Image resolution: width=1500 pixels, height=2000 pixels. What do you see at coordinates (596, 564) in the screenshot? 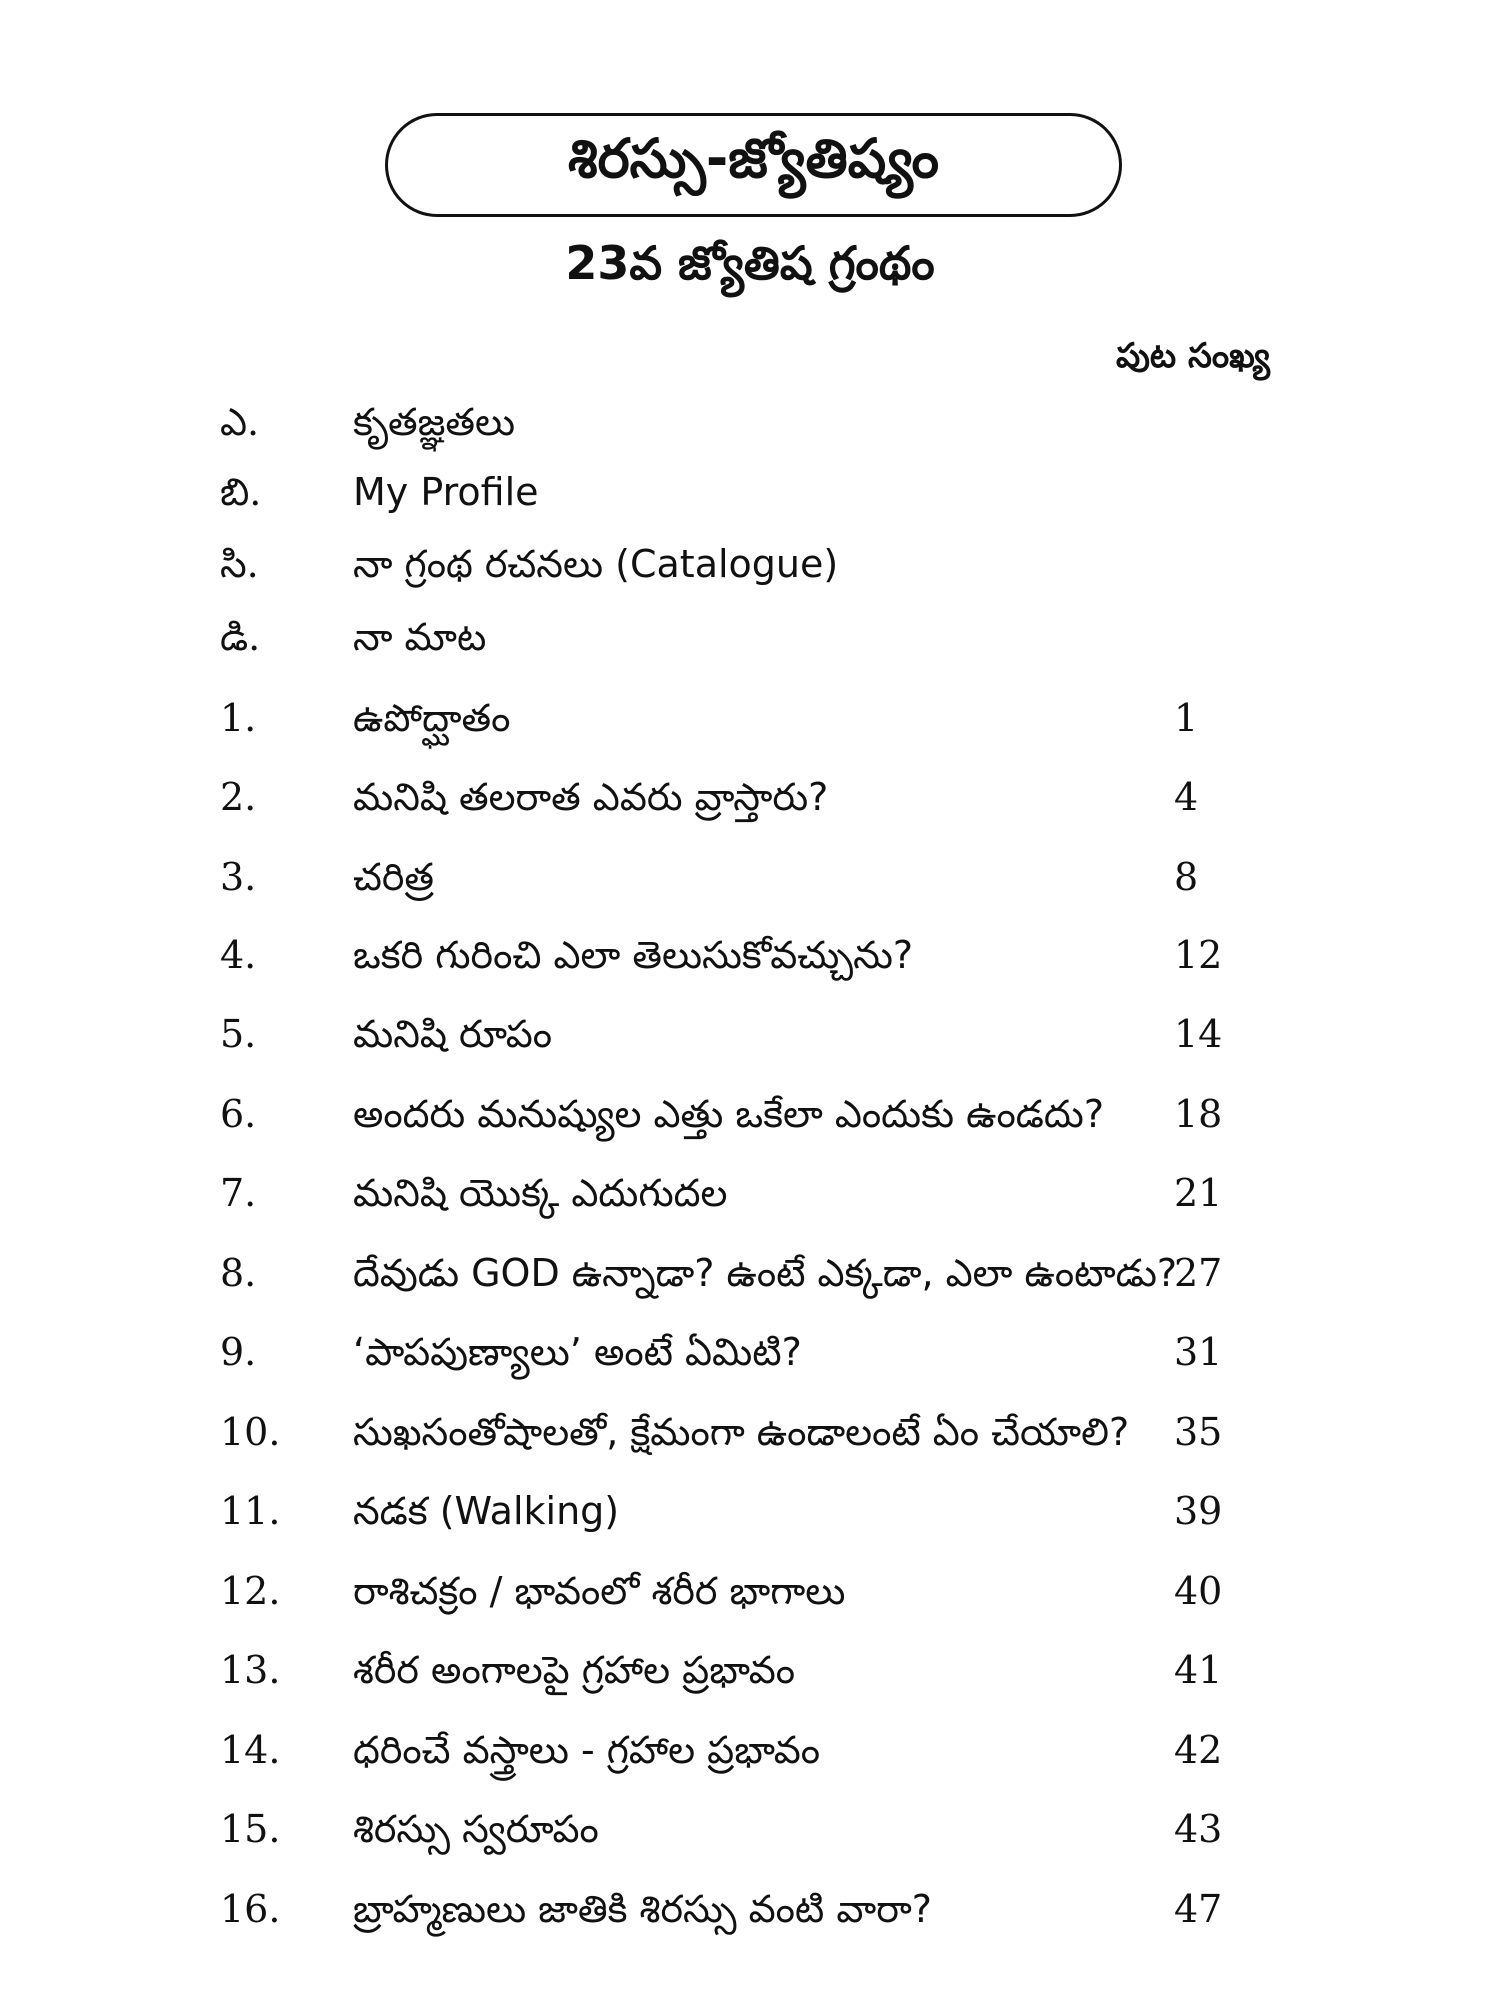
I see `toc-title: నా గ్రంథ రచనలు (Catalogue)` at bounding box center [596, 564].